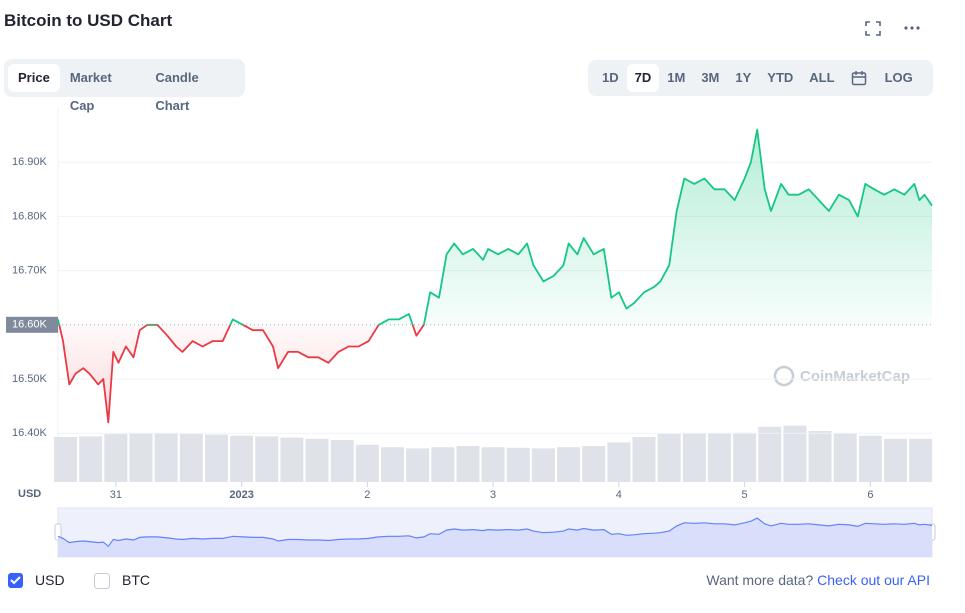 The width and height of the screenshot is (965, 613). Describe the element at coordinates (495, 532) in the screenshot. I see `navigator-line` at that location.